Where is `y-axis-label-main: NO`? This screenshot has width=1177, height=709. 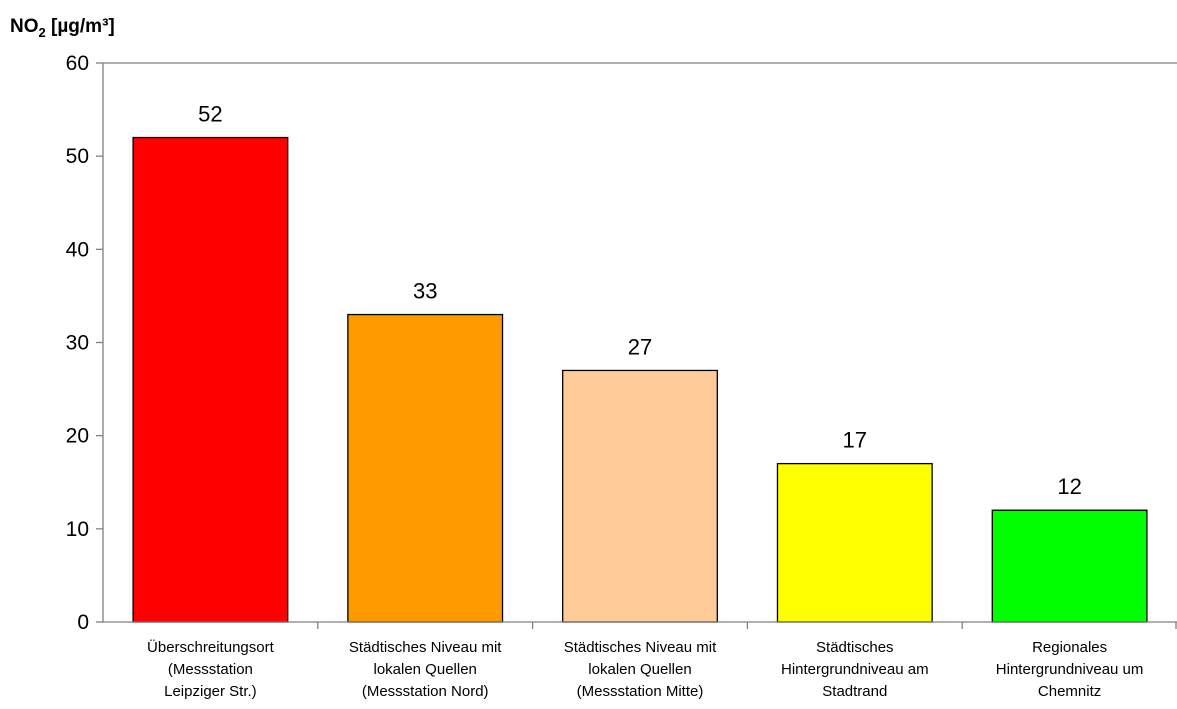
y-axis-label-main: NO is located at coordinates (24, 26).